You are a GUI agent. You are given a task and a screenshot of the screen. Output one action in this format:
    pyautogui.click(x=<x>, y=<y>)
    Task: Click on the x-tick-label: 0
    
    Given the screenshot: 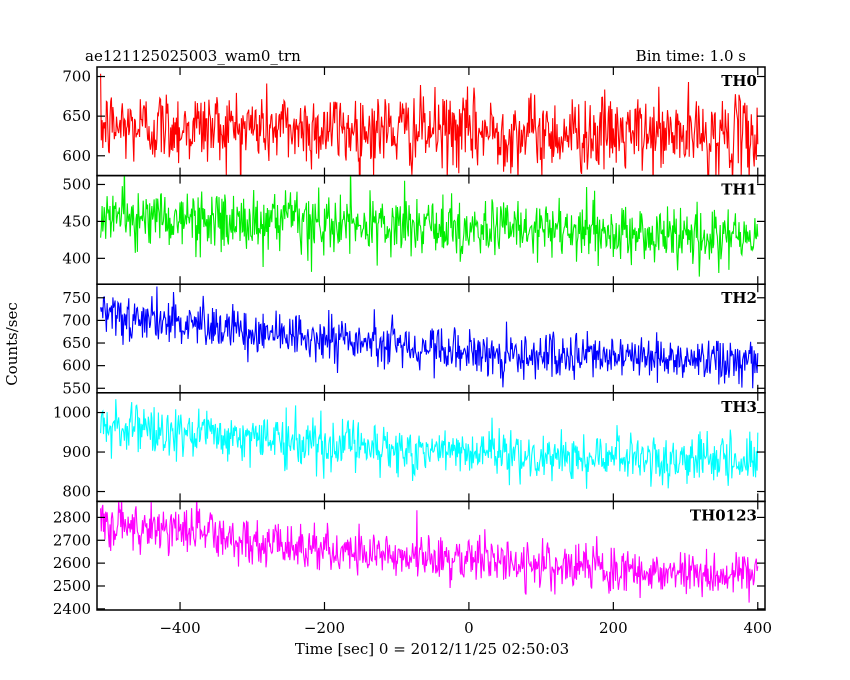 What is the action you would take?
    pyautogui.click(x=469, y=628)
    